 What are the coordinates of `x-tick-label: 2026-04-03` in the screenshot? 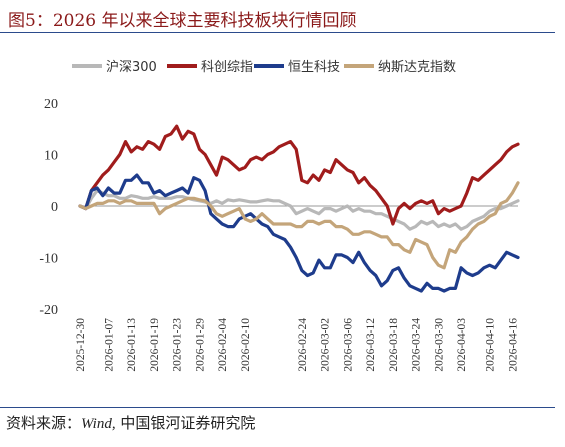 It's located at (462, 345).